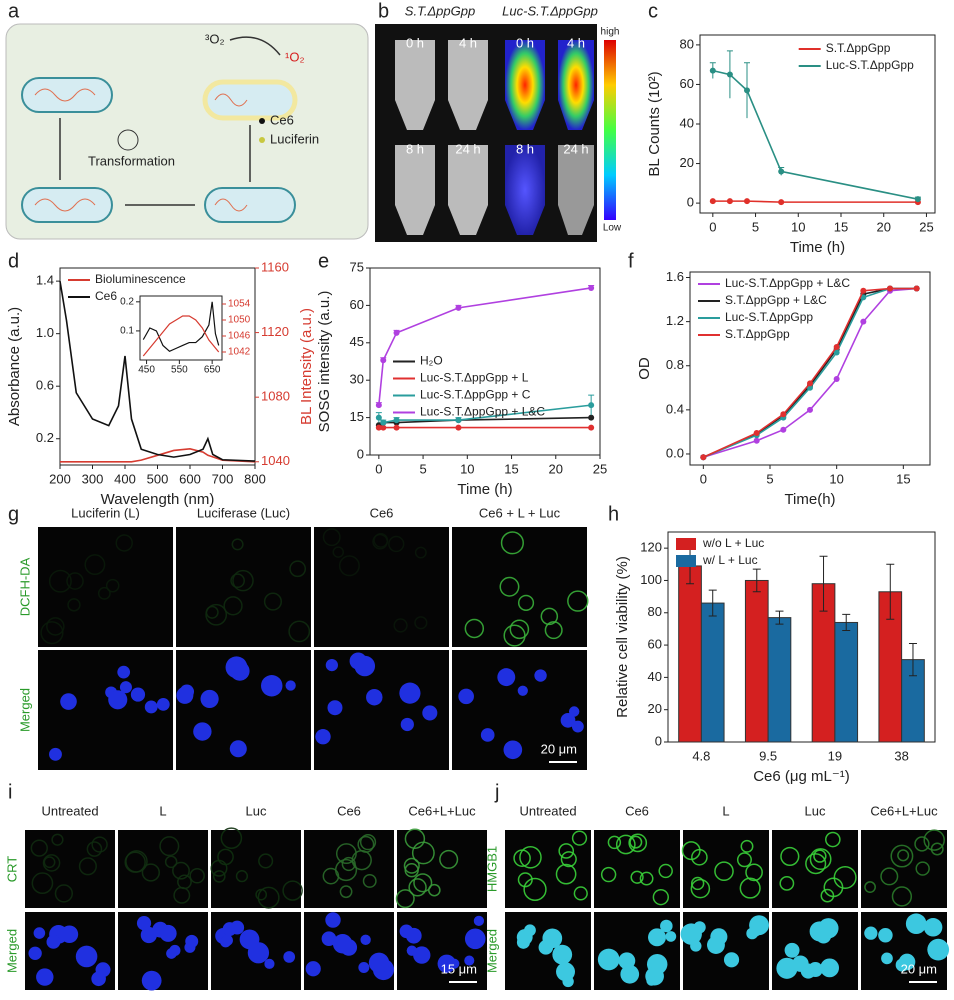 The image size is (954, 1000). Describe the element at coordinates (239, 304) in the screenshot. I see `y2-tick-label: 1054` at that location.